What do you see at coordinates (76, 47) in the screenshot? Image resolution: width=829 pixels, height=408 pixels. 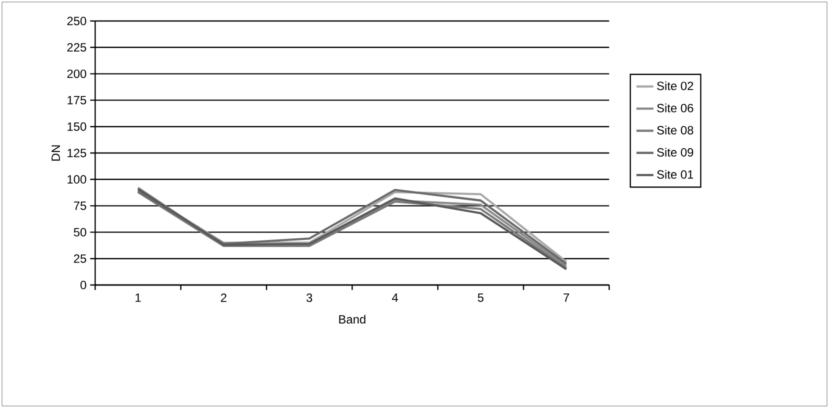 I see `y-tick-label: 225` at bounding box center [76, 47].